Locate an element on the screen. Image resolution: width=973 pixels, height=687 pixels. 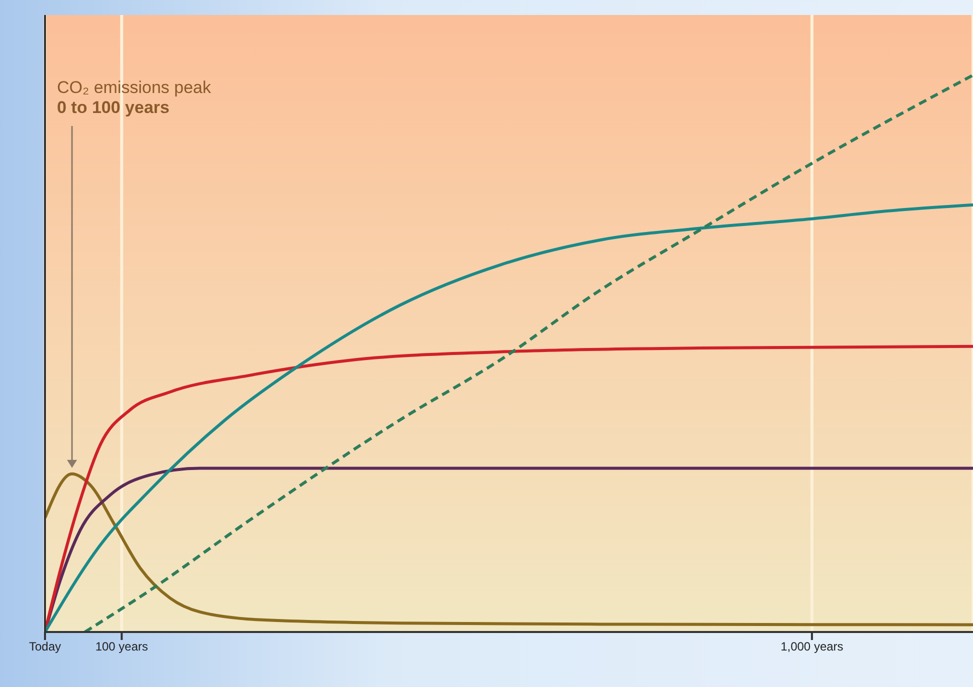
x-tick-label: Today is located at coordinates (45, 647).